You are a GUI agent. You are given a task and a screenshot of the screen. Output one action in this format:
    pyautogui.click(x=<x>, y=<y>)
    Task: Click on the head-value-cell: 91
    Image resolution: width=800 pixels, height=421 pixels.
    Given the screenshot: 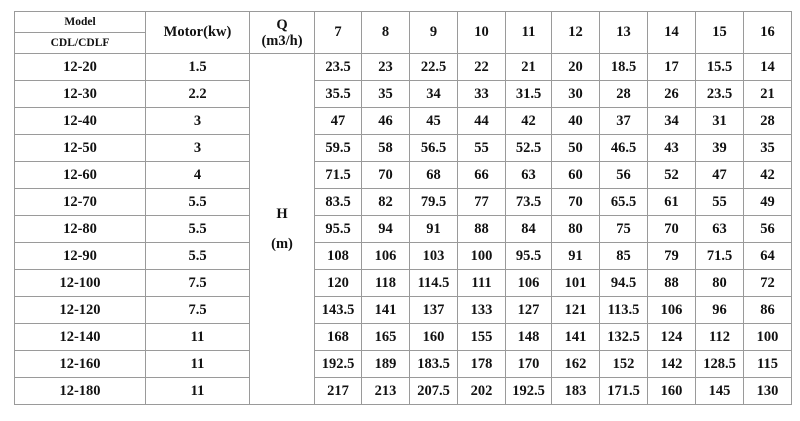 What is the action you would take?
    pyautogui.click(x=433, y=229)
    